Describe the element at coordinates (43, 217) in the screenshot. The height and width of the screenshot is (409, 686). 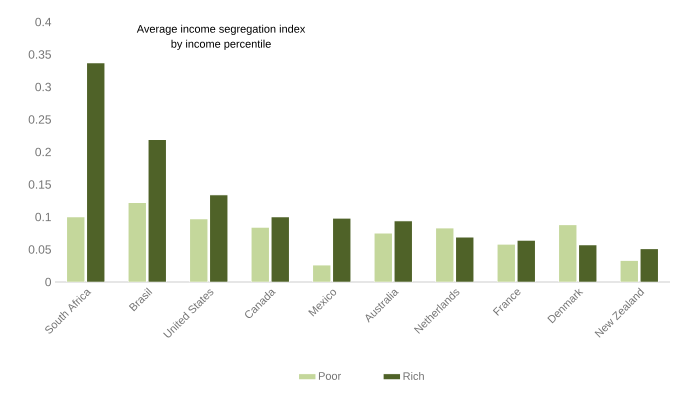
I see `y-tick-label: 0.1` at that location.